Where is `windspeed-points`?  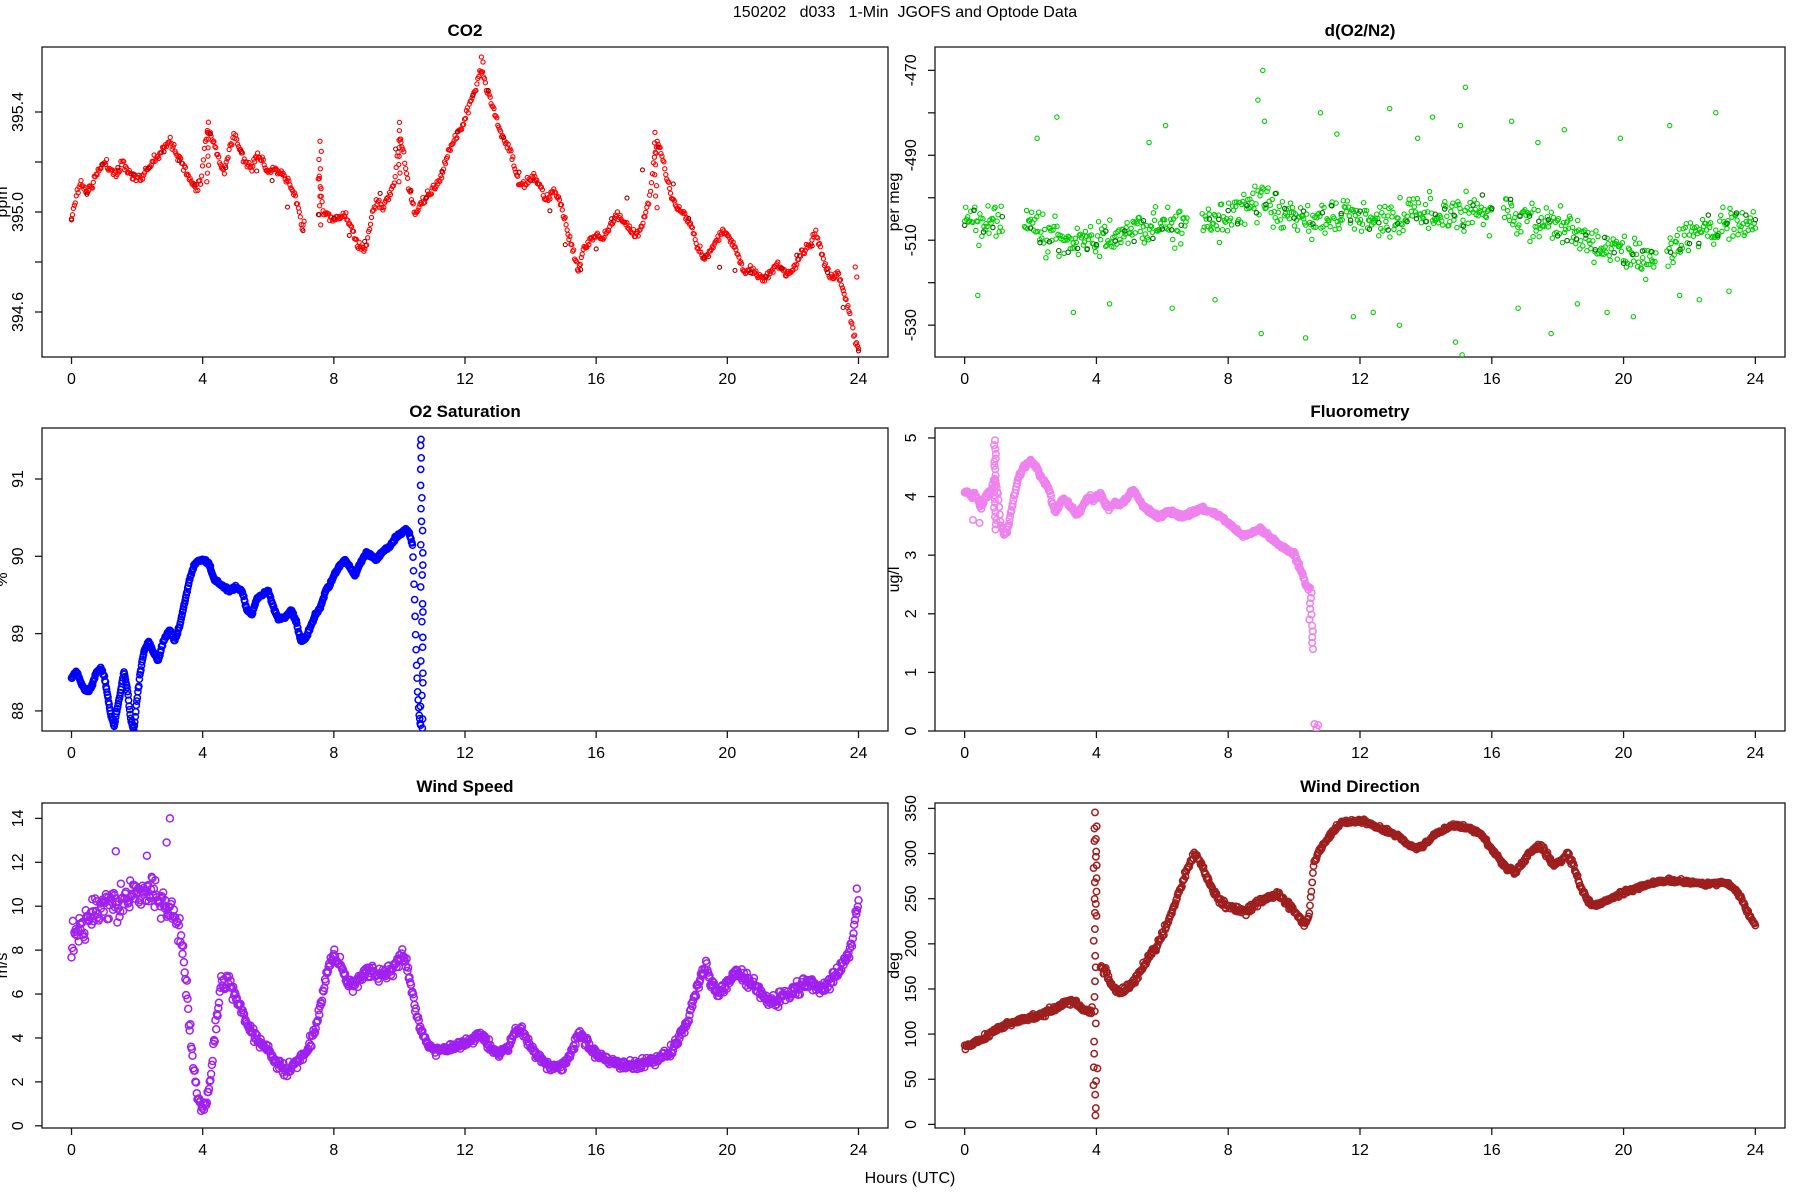 windspeed-points is located at coordinates (465, 965).